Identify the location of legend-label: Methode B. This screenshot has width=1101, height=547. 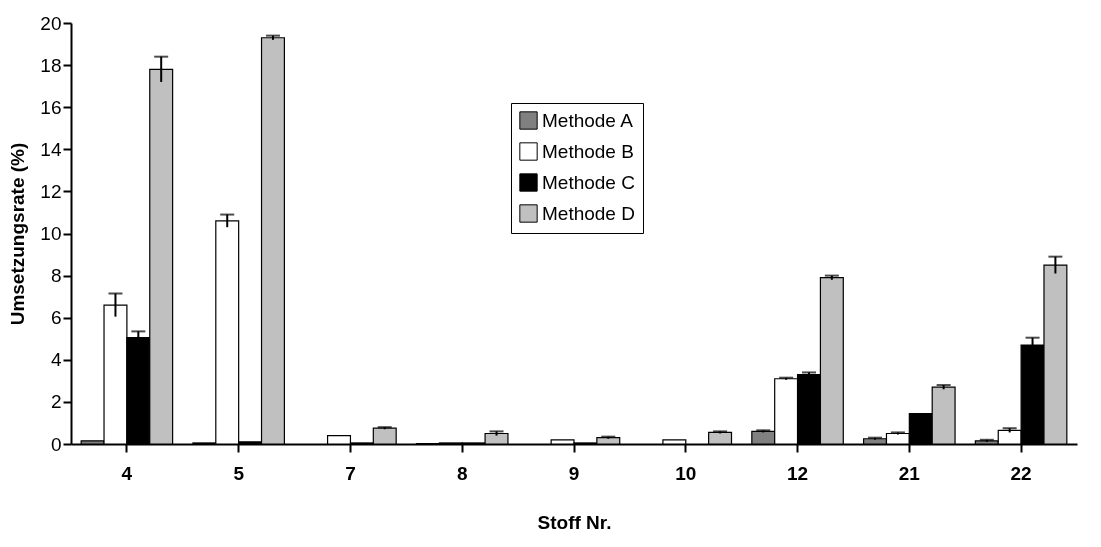
(588, 151).